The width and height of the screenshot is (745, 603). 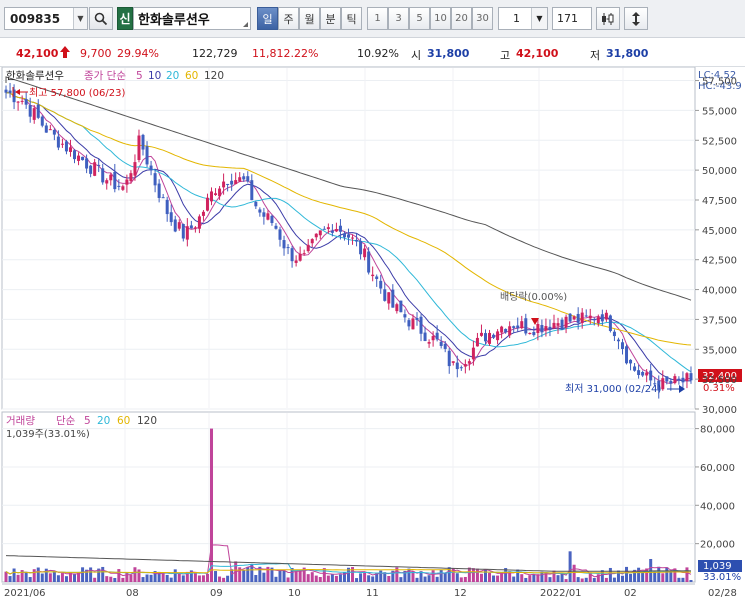 What do you see at coordinates (419, 18) in the screenshot?
I see `interval-5-button: 5` at bounding box center [419, 18].